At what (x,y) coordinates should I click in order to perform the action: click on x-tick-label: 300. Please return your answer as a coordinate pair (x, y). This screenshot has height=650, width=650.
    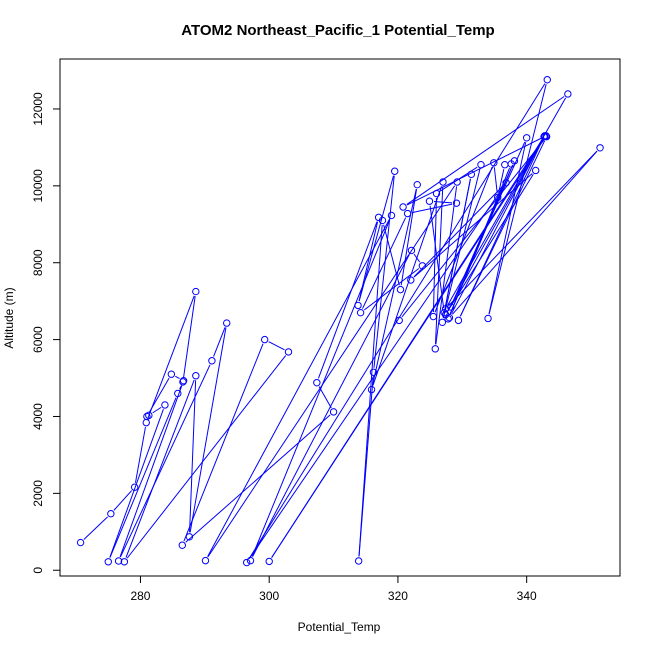
    Looking at the image, I should click on (269, 596).